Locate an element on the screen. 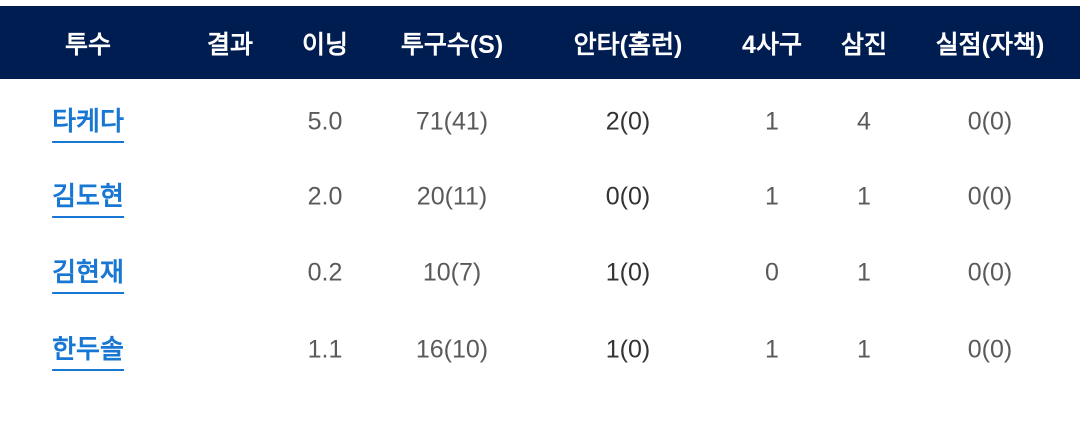 Image resolution: width=1080 pixels, height=429 pixels. header-result: 결과 is located at coordinates (230, 45).